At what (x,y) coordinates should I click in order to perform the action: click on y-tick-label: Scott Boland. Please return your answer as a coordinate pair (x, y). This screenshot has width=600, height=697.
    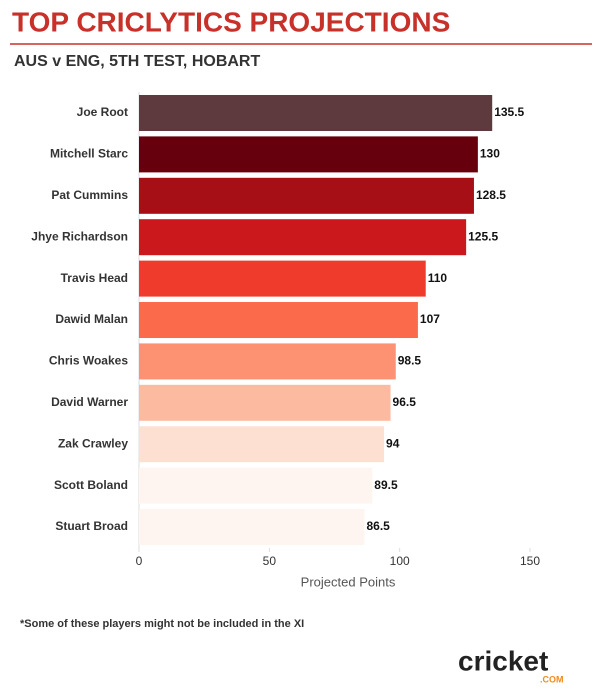
    Looking at the image, I should click on (91, 485).